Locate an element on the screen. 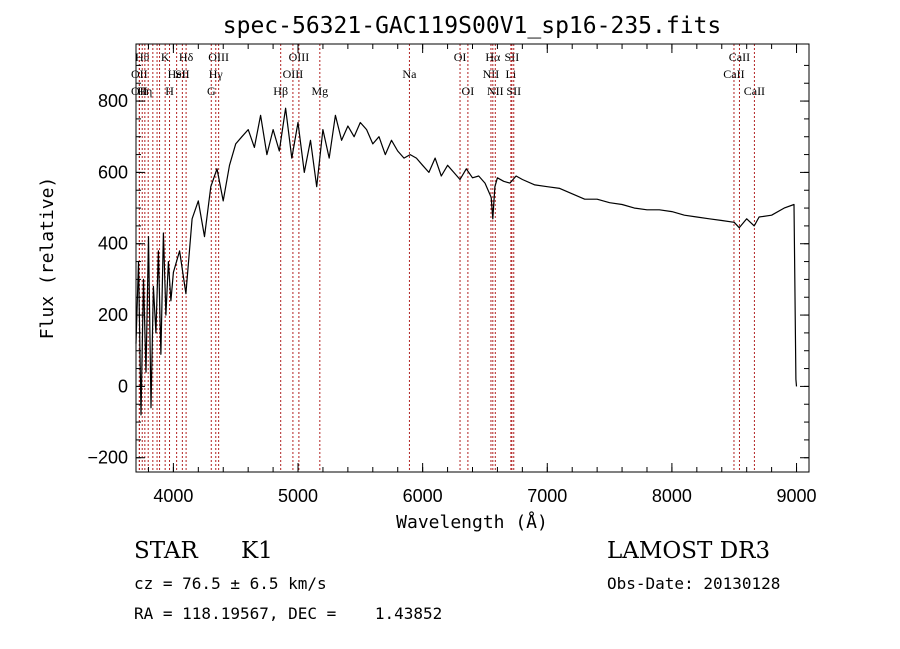 The image size is (900, 649). line-marker-label: Hγ is located at coordinates (216, 74).